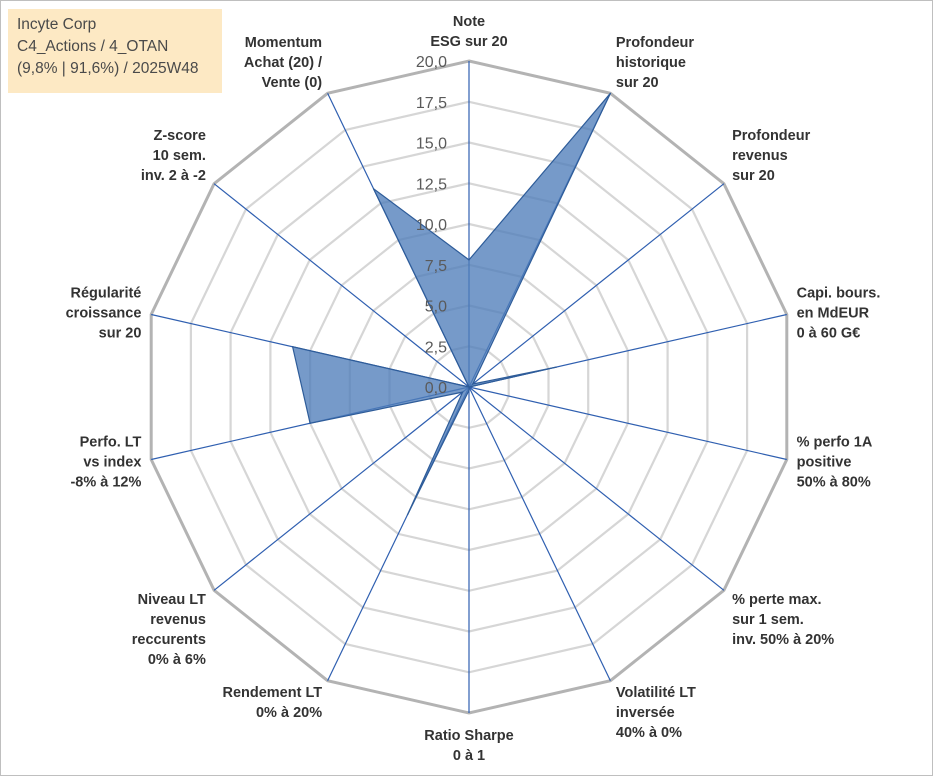 The height and width of the screenshot is (776, 933). Describe the element at coordinates (834, 482) in the screenshot. I see `axis-label-line: 50% à 80%` at that location.